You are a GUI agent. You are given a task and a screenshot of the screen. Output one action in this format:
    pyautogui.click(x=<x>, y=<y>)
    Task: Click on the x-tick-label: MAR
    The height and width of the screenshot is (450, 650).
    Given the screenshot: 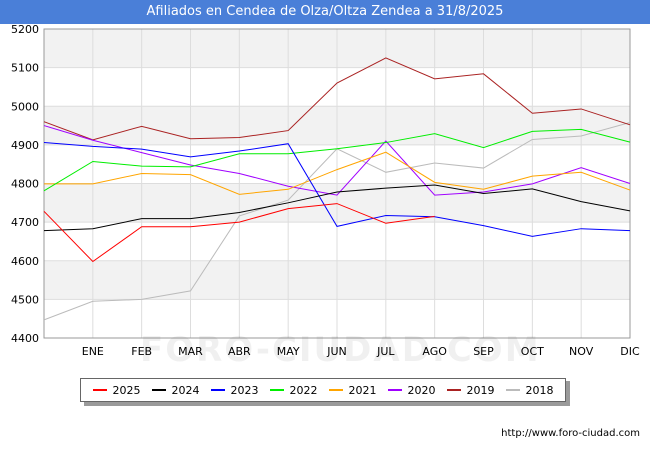 What is the action you would take?
    pyautogui.click(x=190, y=351)
    